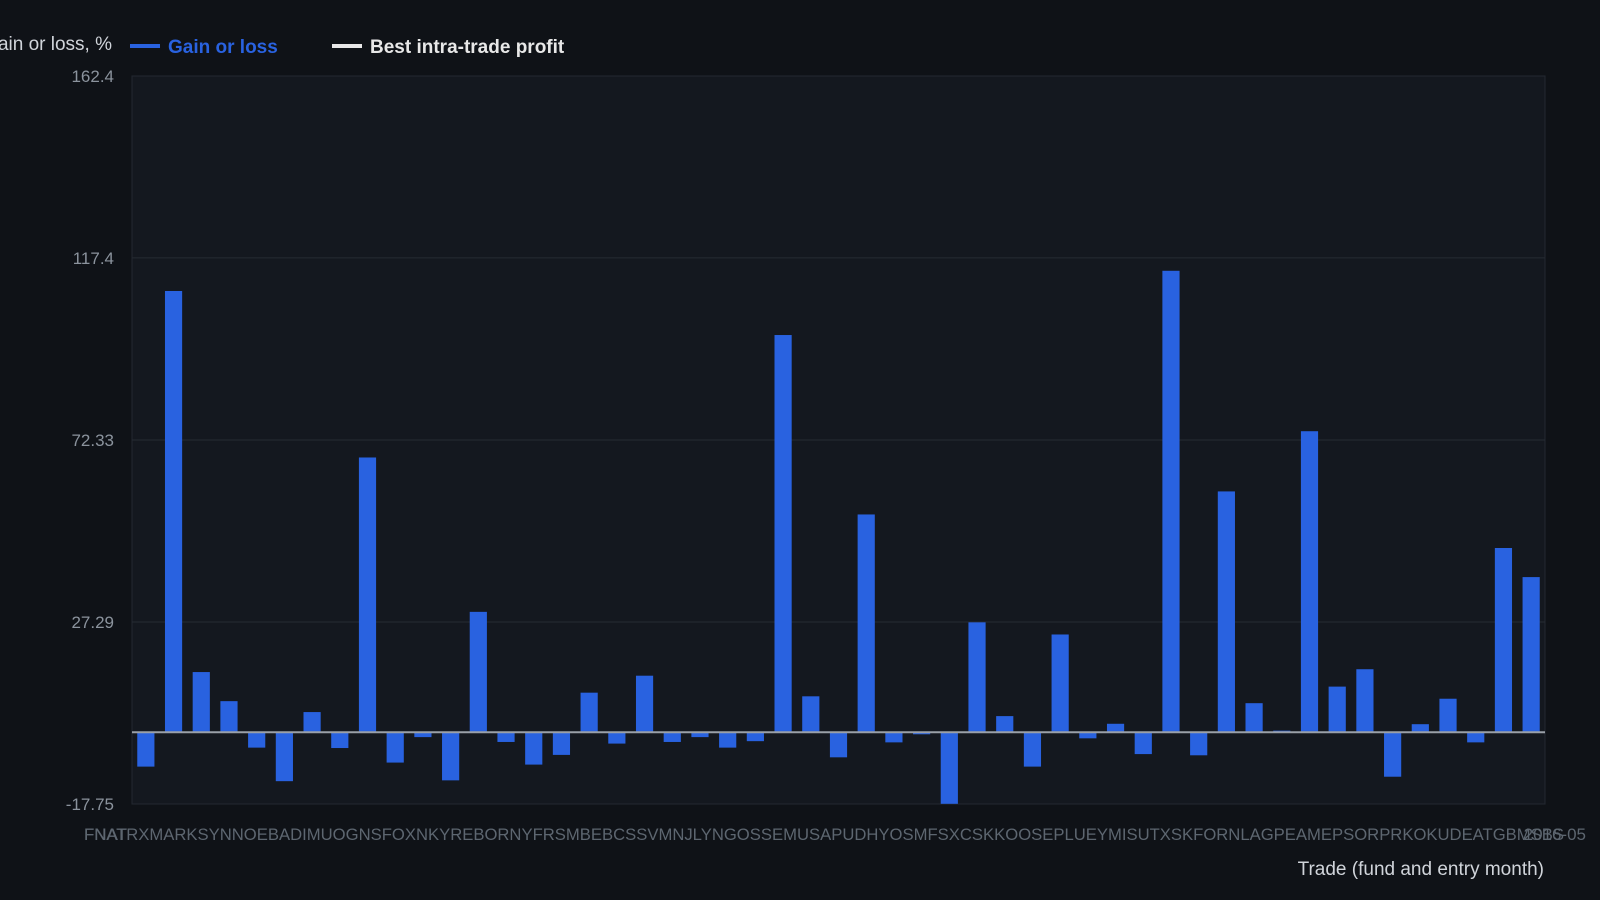  Describe the element at coordinates (1421, 869) in the screenshot. I see `x-axis-title: Trade (fund and entry month)` at that location.